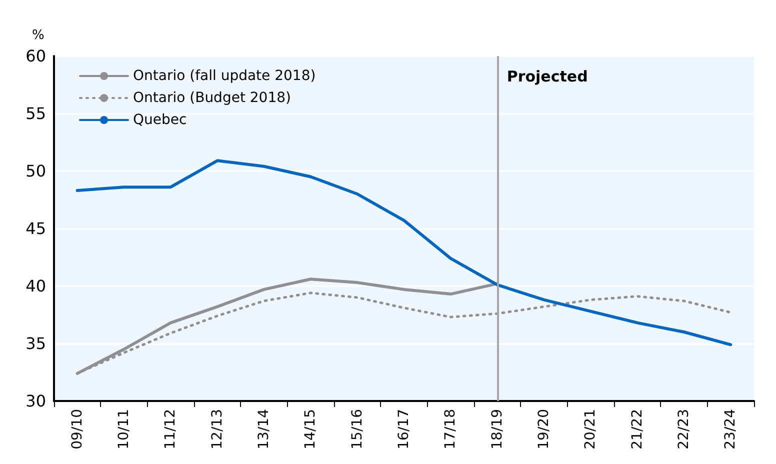  I want to click on x-tick-label: 22/23, so click(684, 429).